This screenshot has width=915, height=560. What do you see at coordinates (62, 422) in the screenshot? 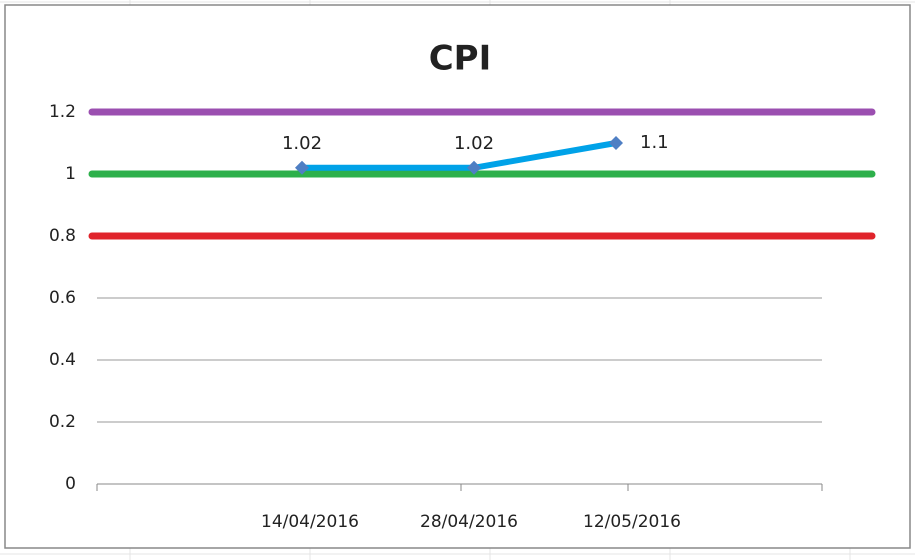
I see `y-tick-label: 0.2` at bounding box center [62, 422].